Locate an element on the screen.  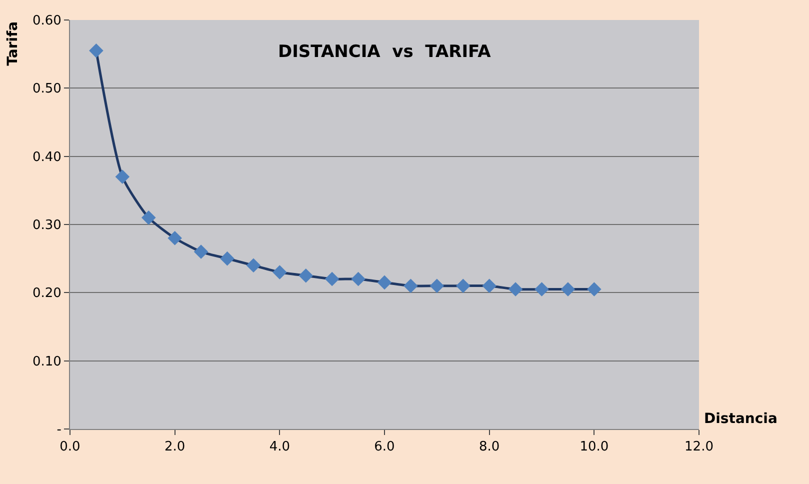
y-tick-label: 0.30 is located at coordinates (47, 226).